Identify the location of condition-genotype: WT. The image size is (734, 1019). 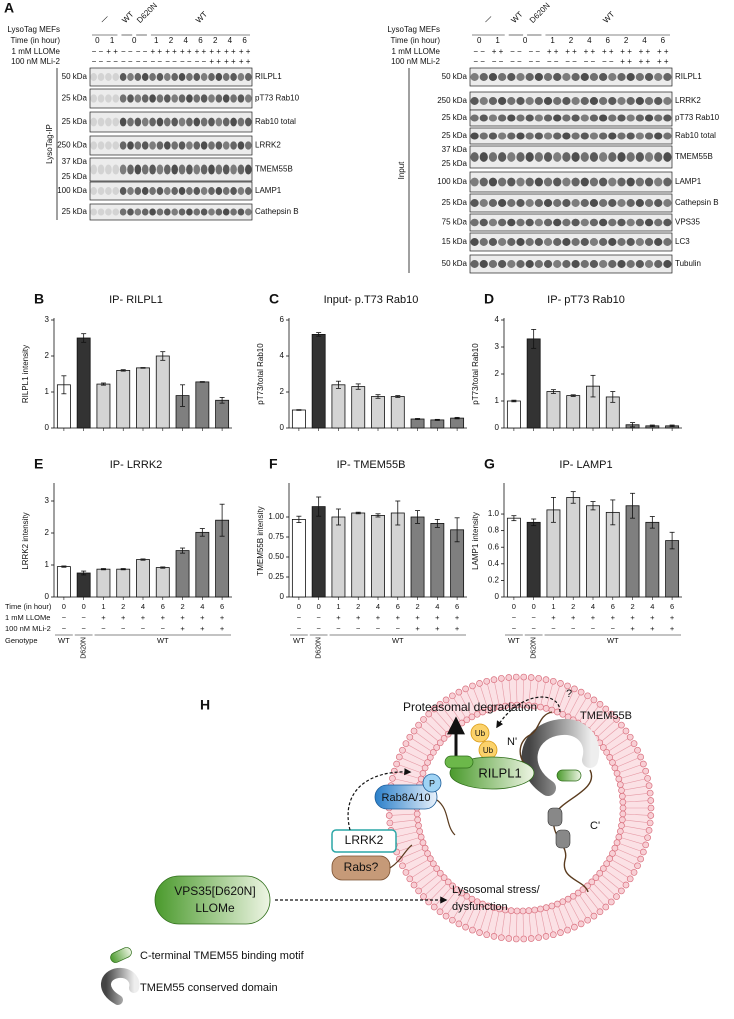
(613, 640).